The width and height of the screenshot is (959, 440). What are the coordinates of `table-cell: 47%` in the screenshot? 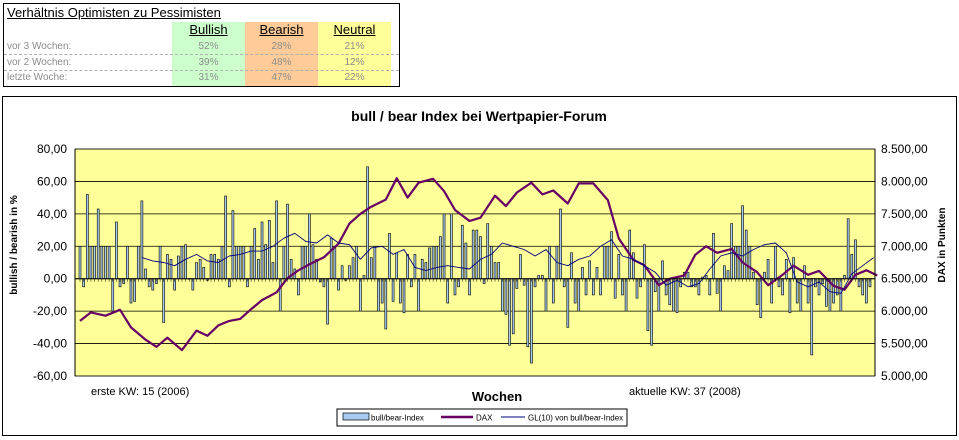 It's located at (281, 77).